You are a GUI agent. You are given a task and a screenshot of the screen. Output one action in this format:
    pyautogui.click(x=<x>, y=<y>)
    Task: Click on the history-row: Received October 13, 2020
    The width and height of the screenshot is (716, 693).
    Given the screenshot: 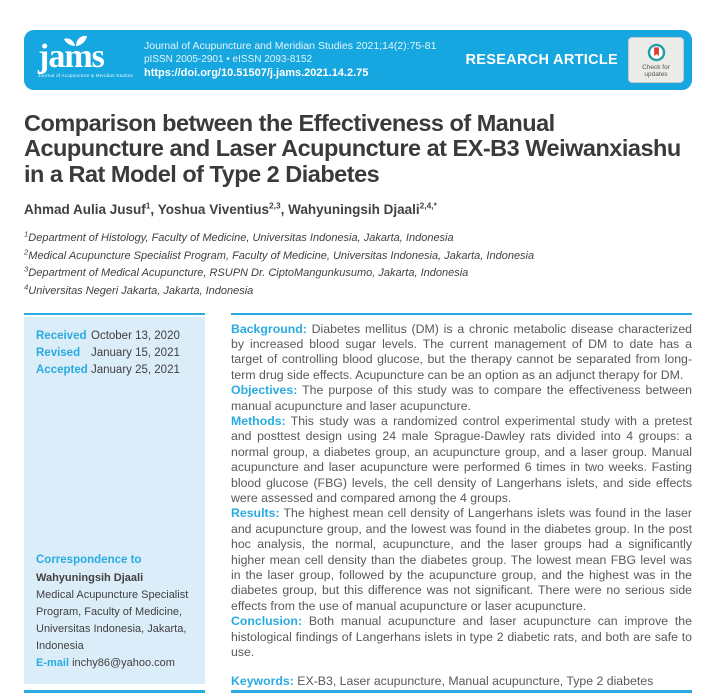 What is the action you would take?
    pyautogui.click(x=108, y=335)
    